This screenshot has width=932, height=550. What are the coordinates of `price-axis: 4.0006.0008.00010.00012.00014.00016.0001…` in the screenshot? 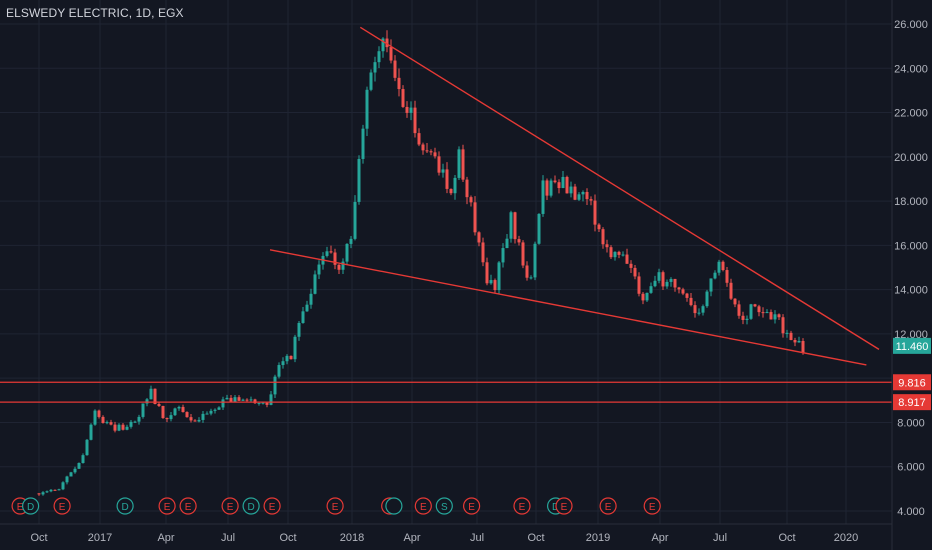 It's located at (911, 268).